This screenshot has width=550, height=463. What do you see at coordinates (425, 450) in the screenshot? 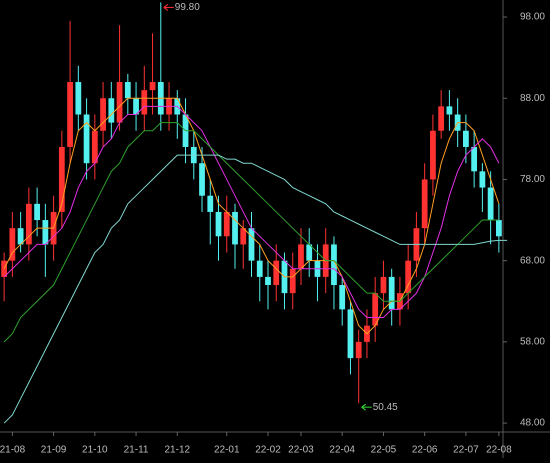
I see `x-tick-label: 22-06` at bounding box center [425, 450].